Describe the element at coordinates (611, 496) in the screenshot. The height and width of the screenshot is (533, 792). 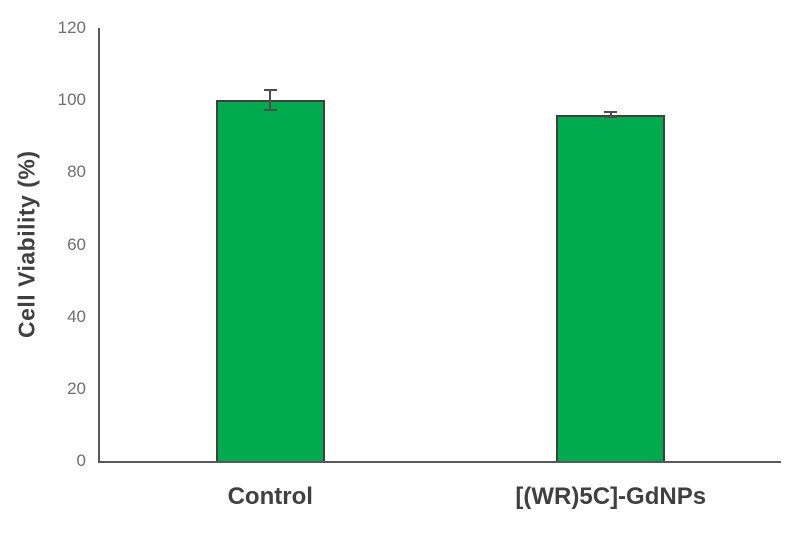
I see `category-label: [(WR)5C]-GdNPs` at that location.